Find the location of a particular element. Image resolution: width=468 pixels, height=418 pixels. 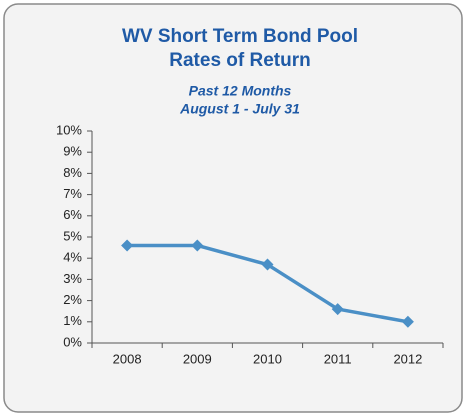

x-tick-label: 2011 is located at coordinates (338, 358).